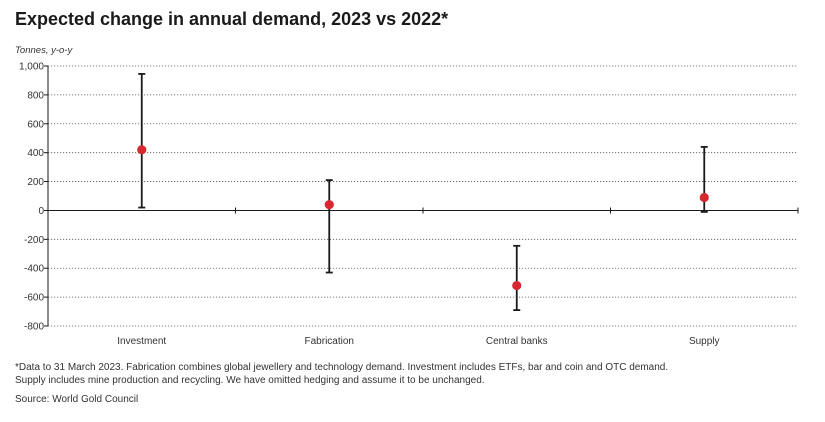 The width and height of the screenshot is (825, 422). I want to click on category-labels: Investment Fabrication Central banks Supply, so click(418, 341).